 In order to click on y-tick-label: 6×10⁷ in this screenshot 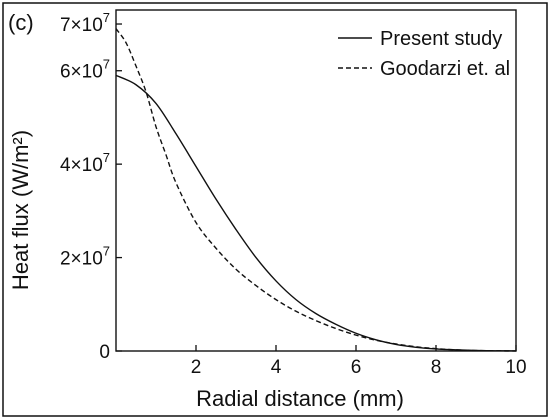, I will do `click(85, 70)`.